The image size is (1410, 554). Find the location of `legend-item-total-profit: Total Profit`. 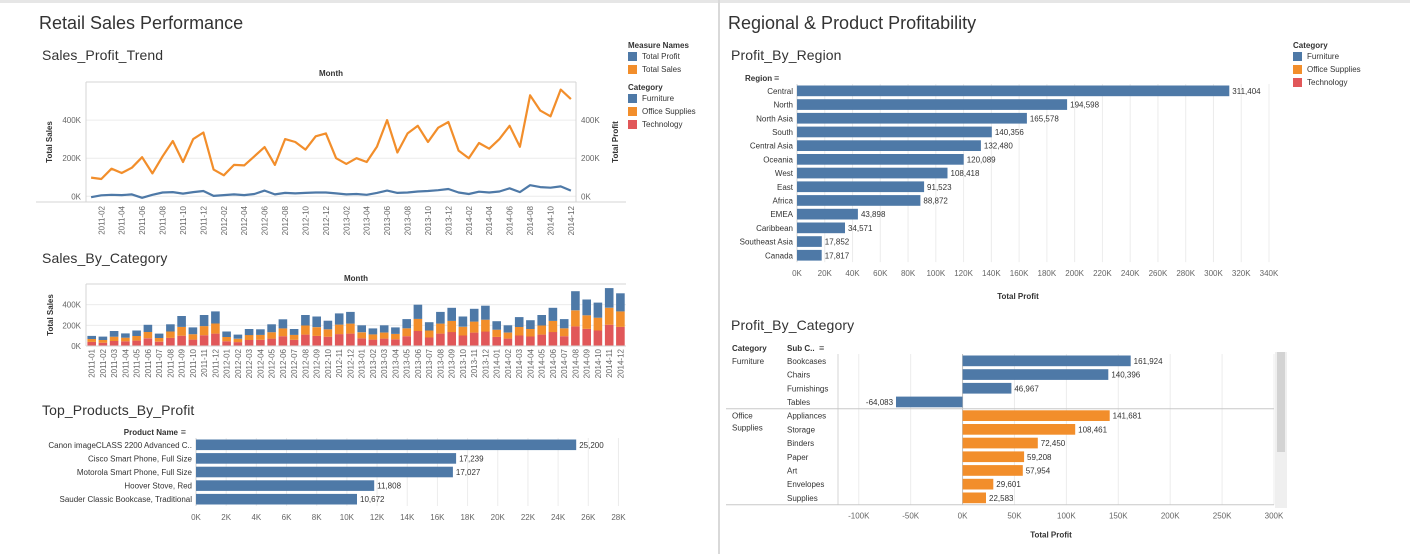

legend-item-total-profit: Total Profit is located at coordinates (672, 56).